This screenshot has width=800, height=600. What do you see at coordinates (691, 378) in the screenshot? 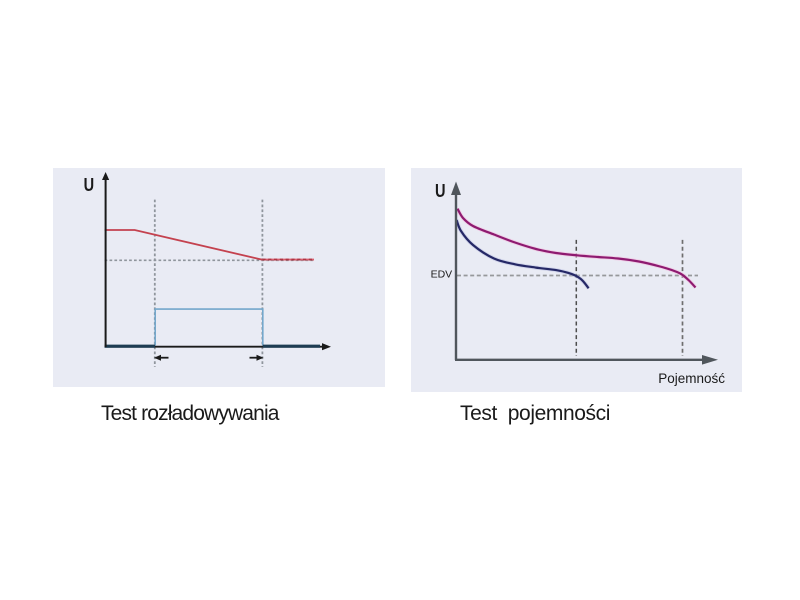
I see `svg-text: Pojemność` at bounding box center [691, 378].